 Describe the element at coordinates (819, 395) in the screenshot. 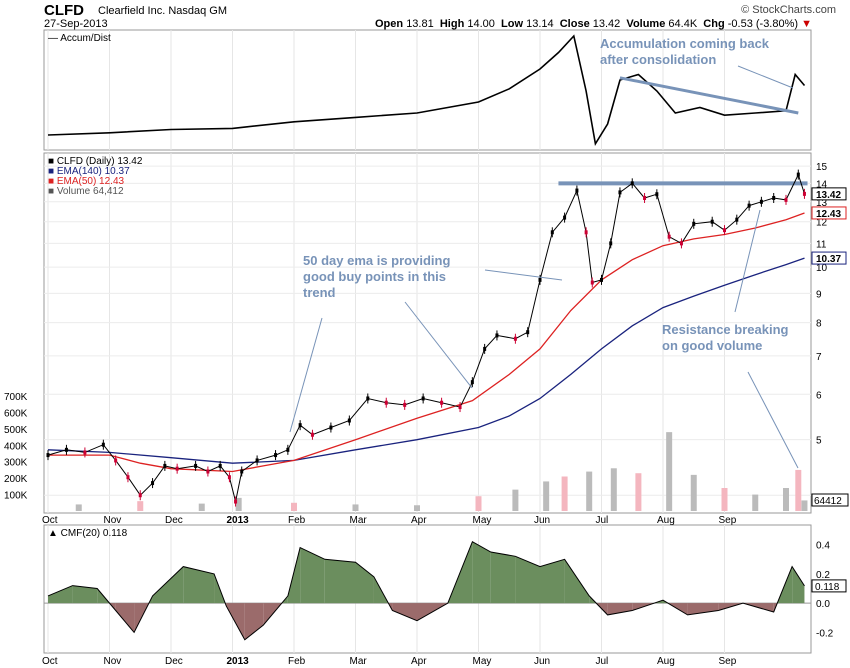

I see `price-tick-label: 6` at that location.